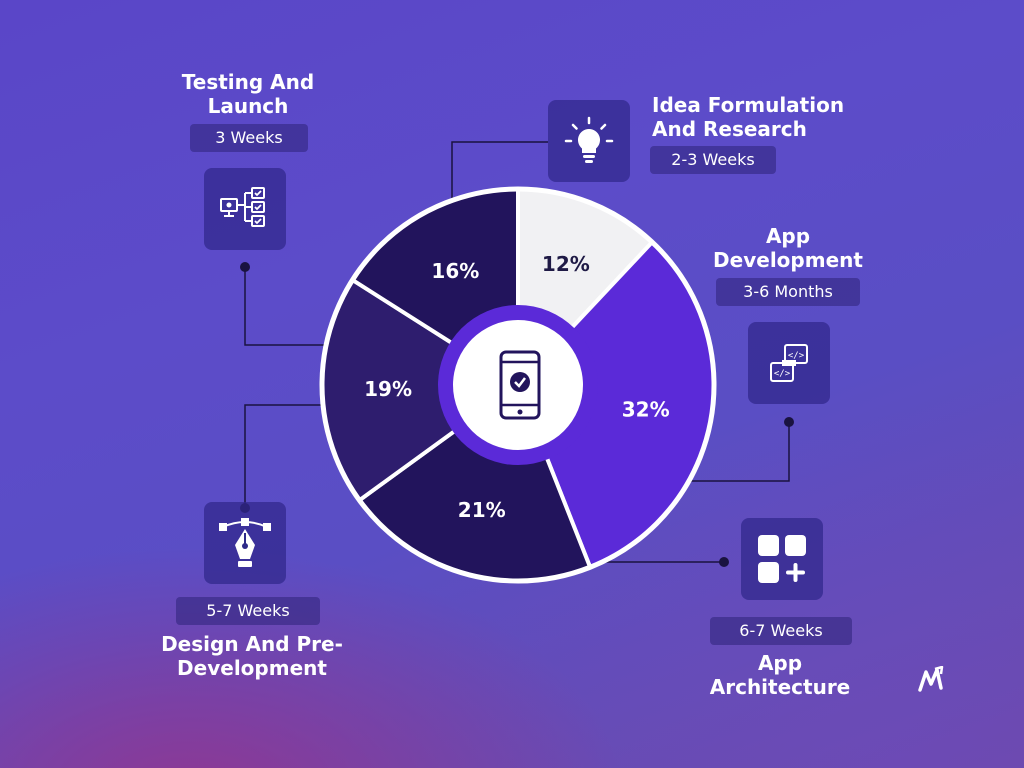 Image resolution: width=1024 pixels, height=768 pixels. What do you see at coordinates (566, 264) in the screenshot?
I see `pie-slice-label: 12%` at bounding box center [566, 264].